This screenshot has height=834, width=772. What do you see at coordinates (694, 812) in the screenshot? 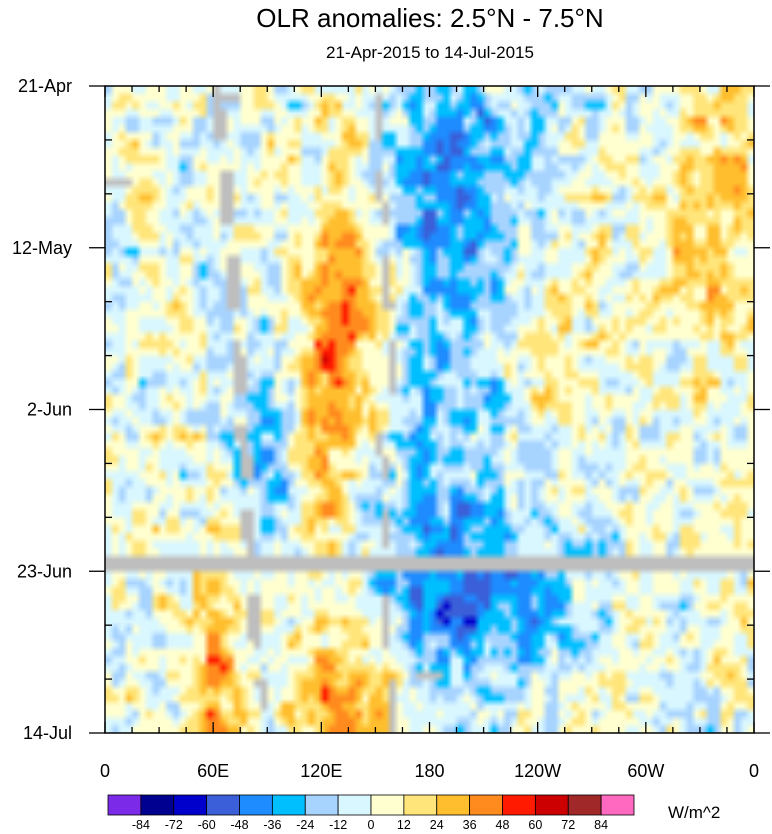
I see `colorbar-units: W/m^2` at bounding box center [694, 812].